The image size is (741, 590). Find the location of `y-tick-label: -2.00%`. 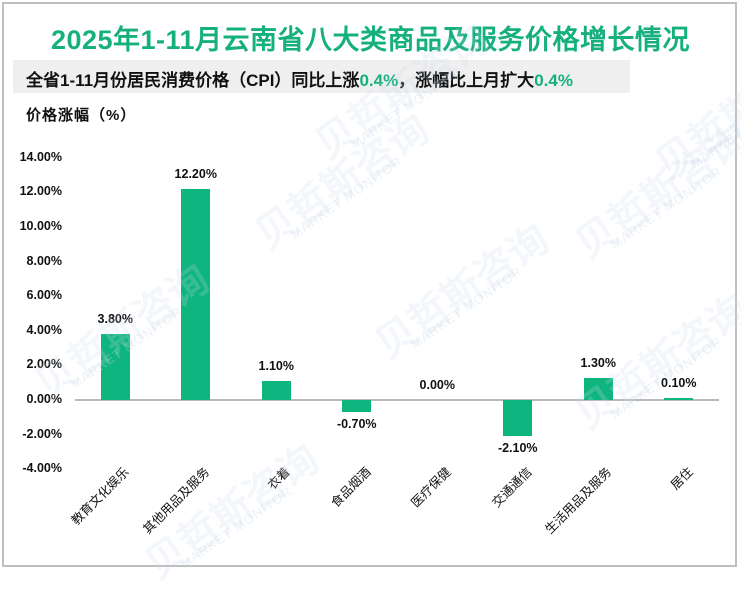

y-tick-label: -2.00% is located at coordinates (42, 433).